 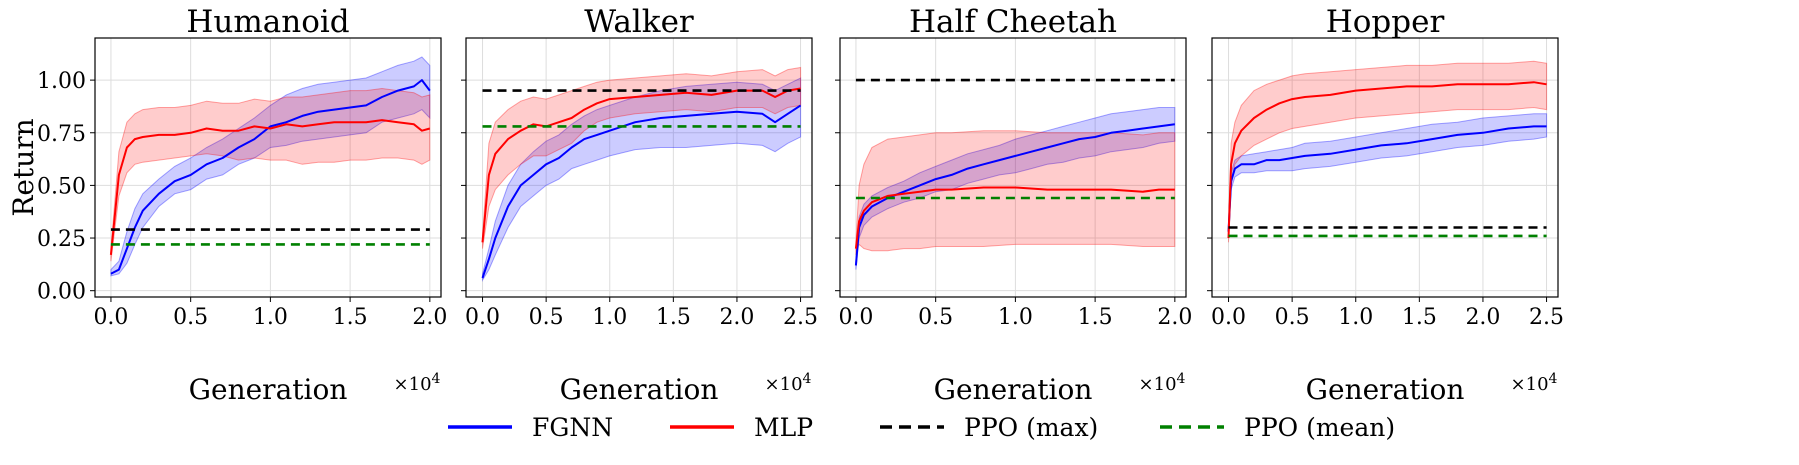 What do you see at coordinates (1031, 427) in the screenshot?
I see `legend-label: PPO (max)` at bounding box center [1031, 427].